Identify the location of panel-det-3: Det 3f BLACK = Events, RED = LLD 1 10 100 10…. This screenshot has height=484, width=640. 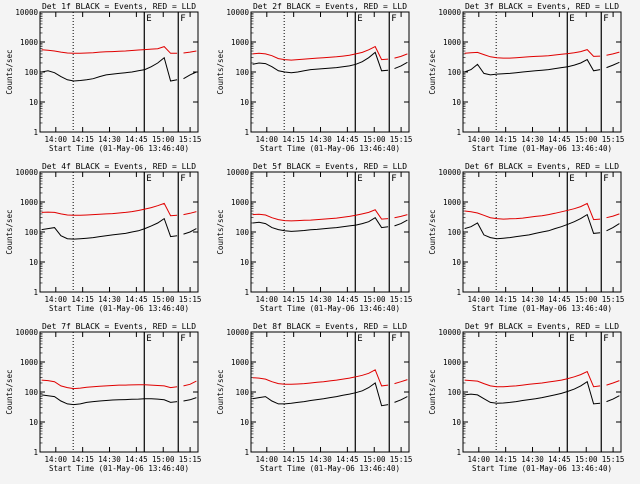
(526, 77).